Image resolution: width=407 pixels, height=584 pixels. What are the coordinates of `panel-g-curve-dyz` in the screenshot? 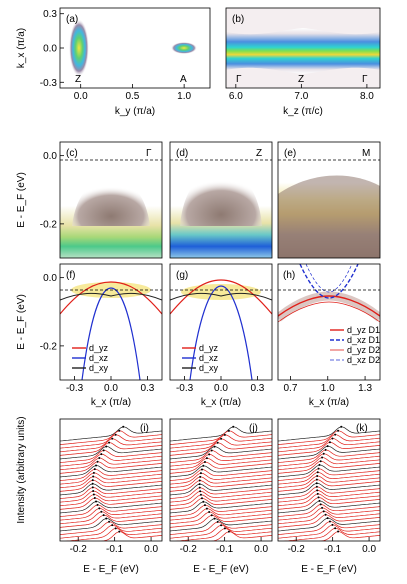 It's located at (221, 297).